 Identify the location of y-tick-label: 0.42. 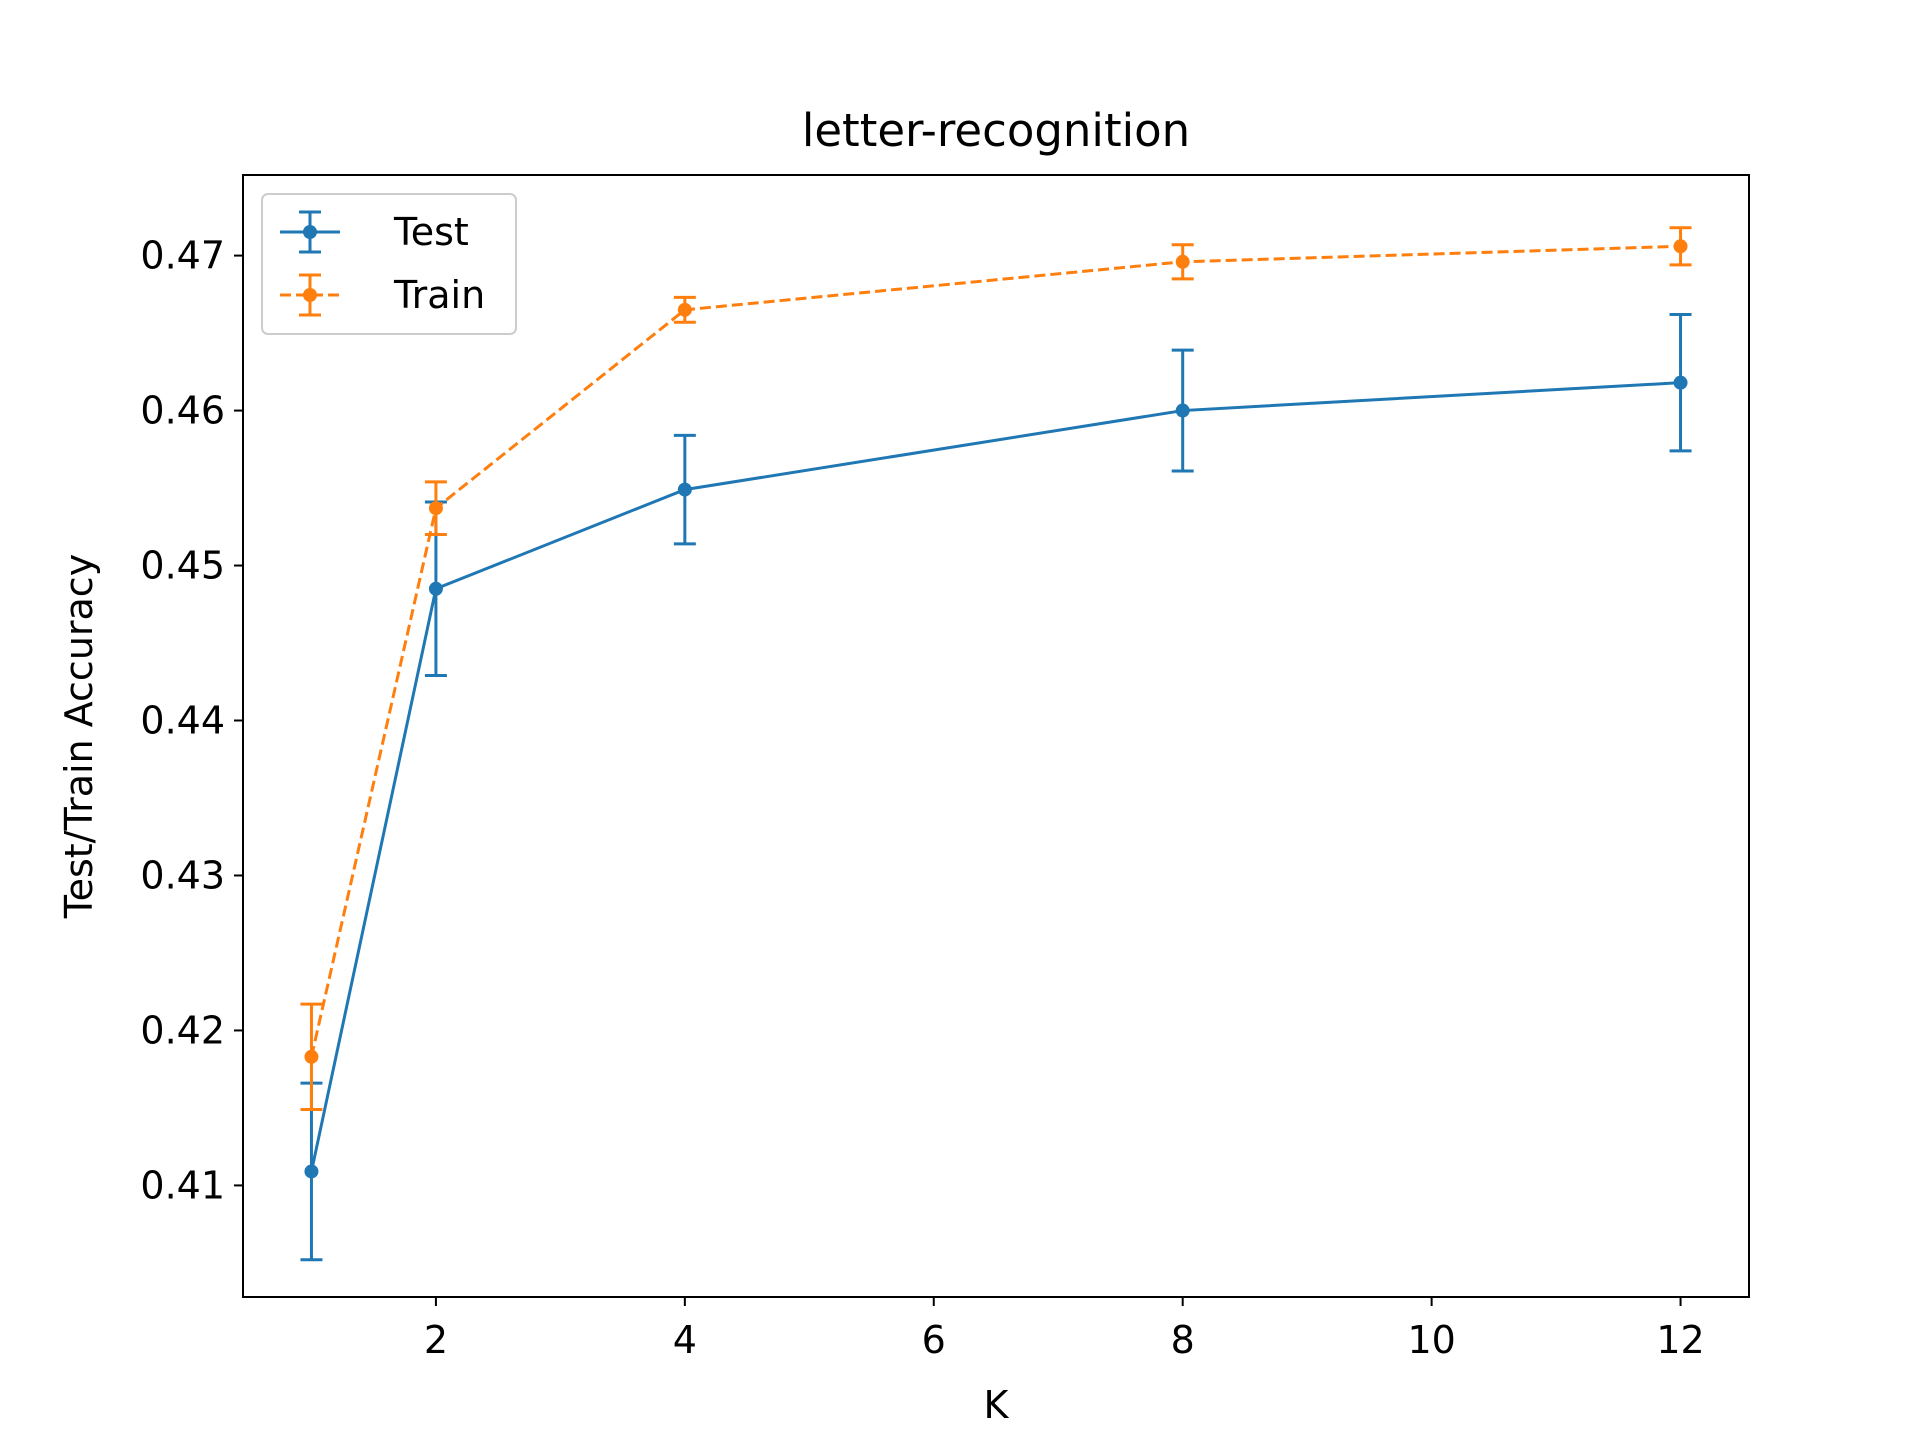
(182, 1030).